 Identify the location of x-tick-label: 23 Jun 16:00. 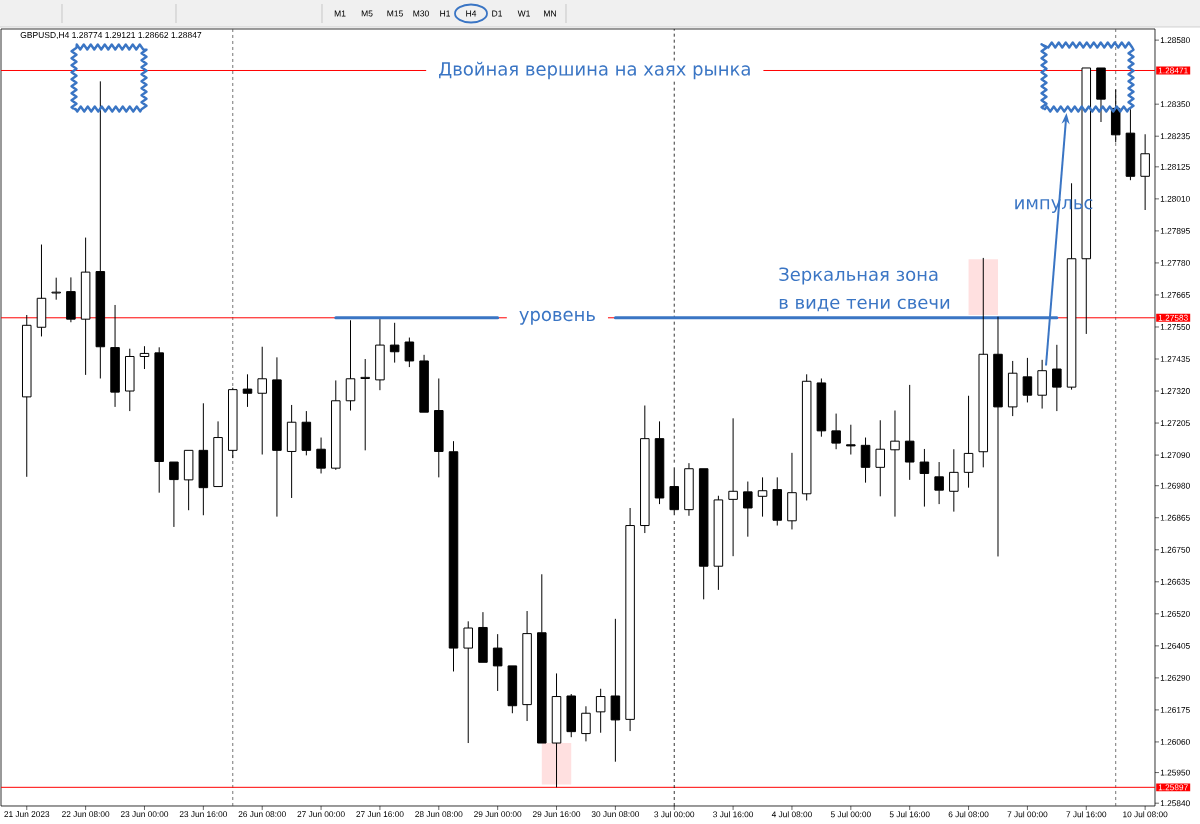
(203, 814).